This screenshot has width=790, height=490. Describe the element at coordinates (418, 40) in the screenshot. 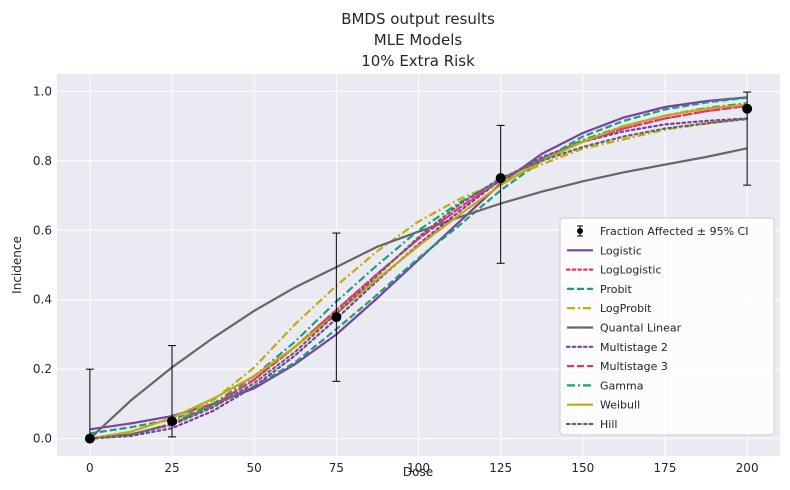

I see `chart-title-line-2: MLE Models` at that location.